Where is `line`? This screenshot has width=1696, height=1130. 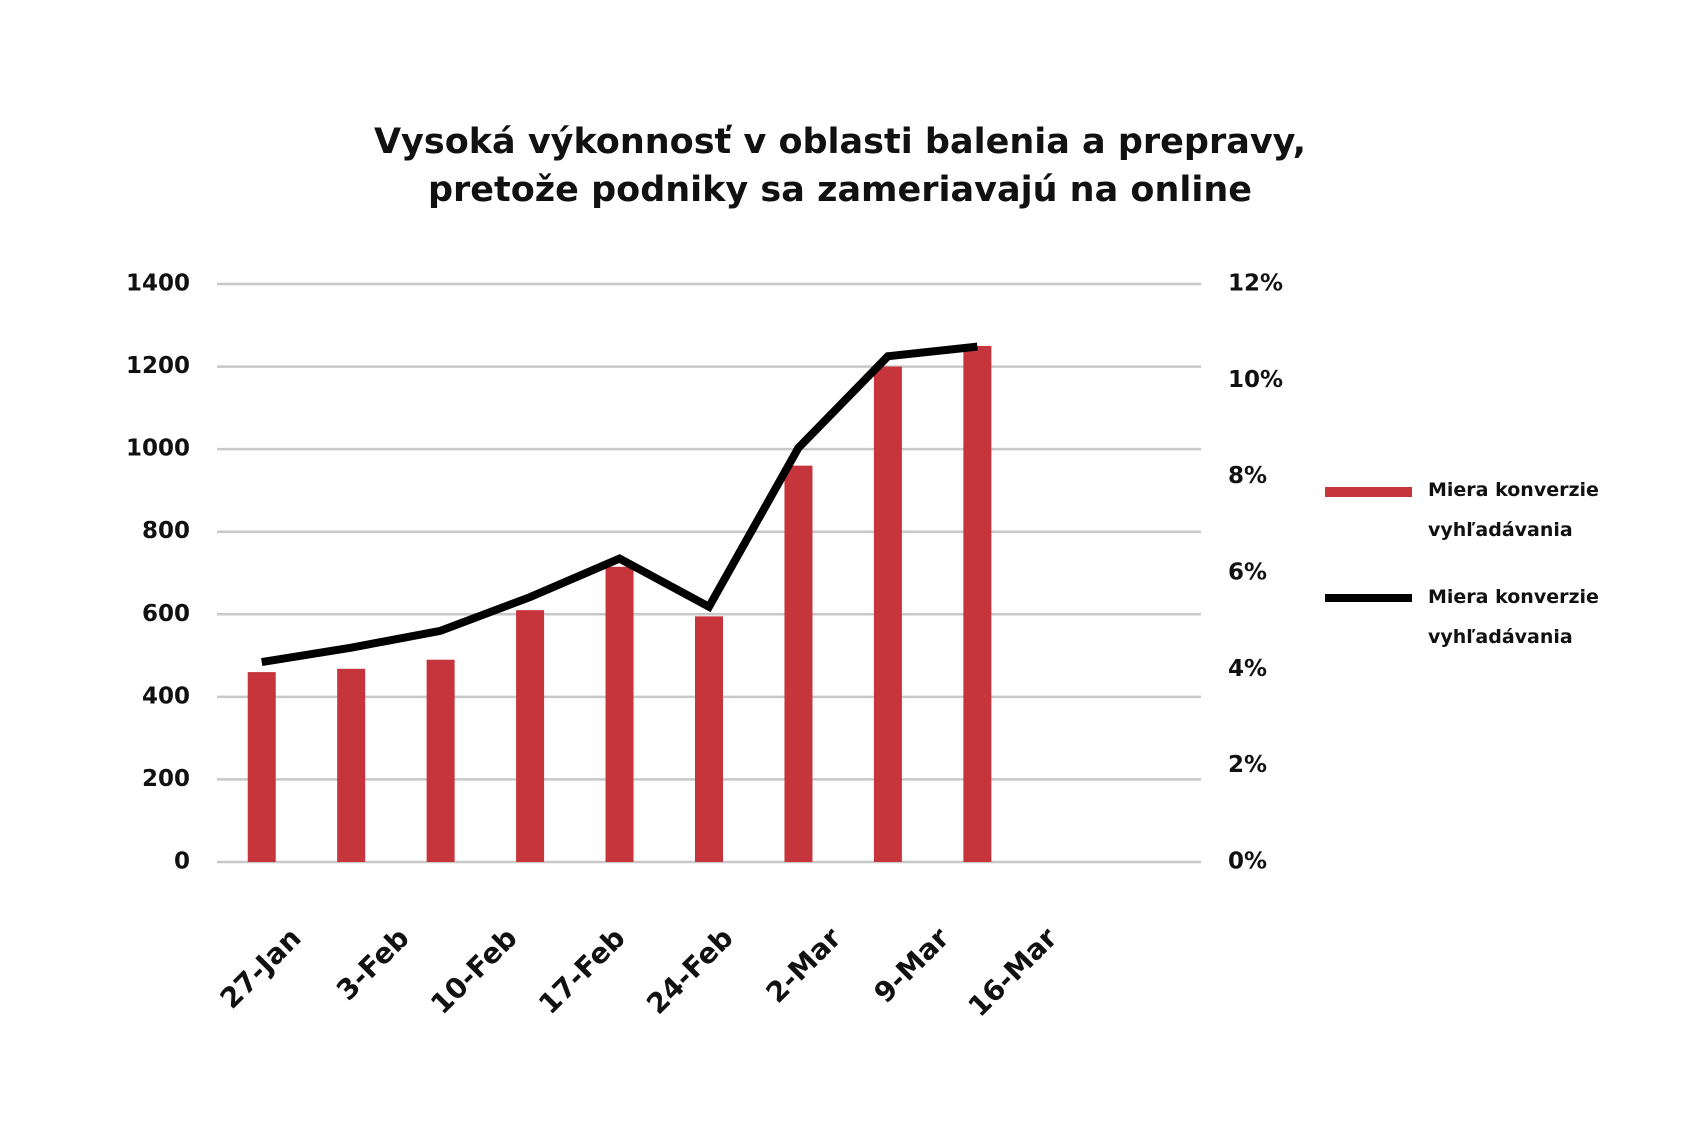 line is located at coordinates (619, 504).